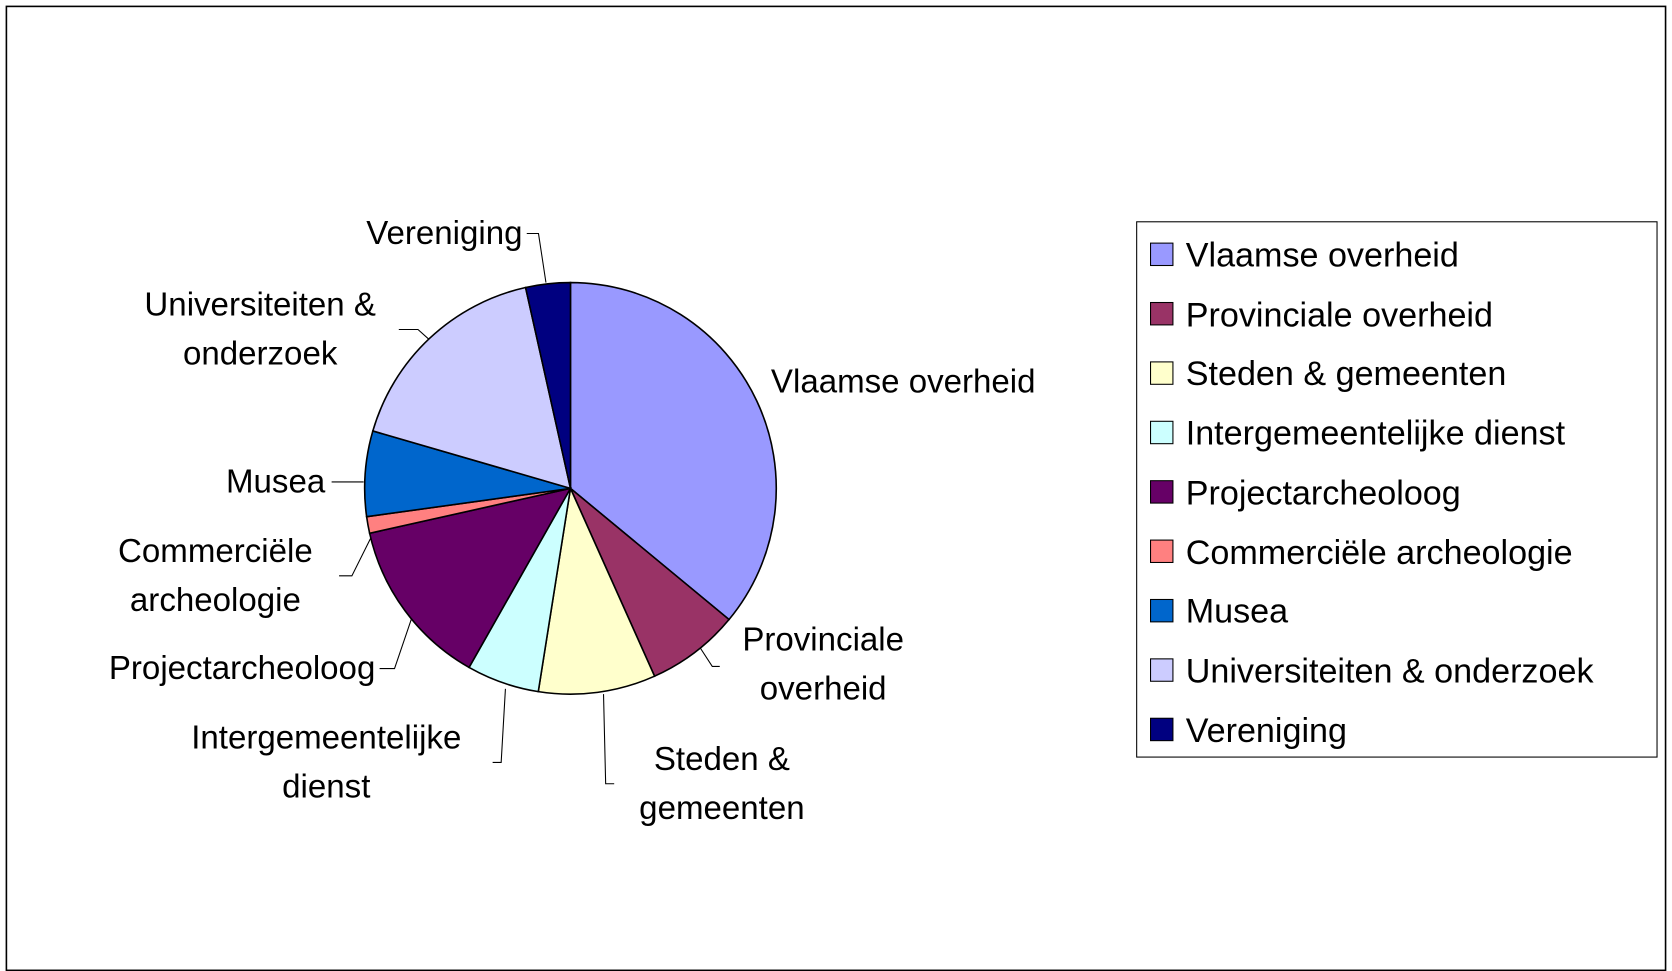 The height and width of the screenshot is (971, 1672). I want to click on slice-label: Provinciale overheid, so click(823, 663).